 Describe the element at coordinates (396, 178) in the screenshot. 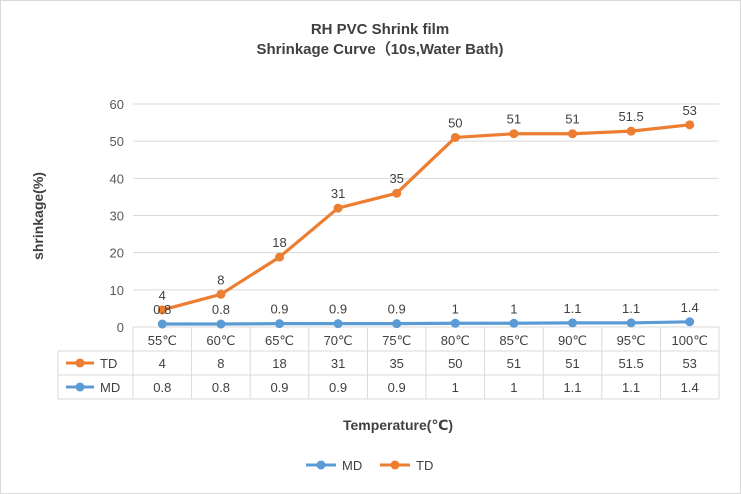

I see `data-label-td: 35` at that location.